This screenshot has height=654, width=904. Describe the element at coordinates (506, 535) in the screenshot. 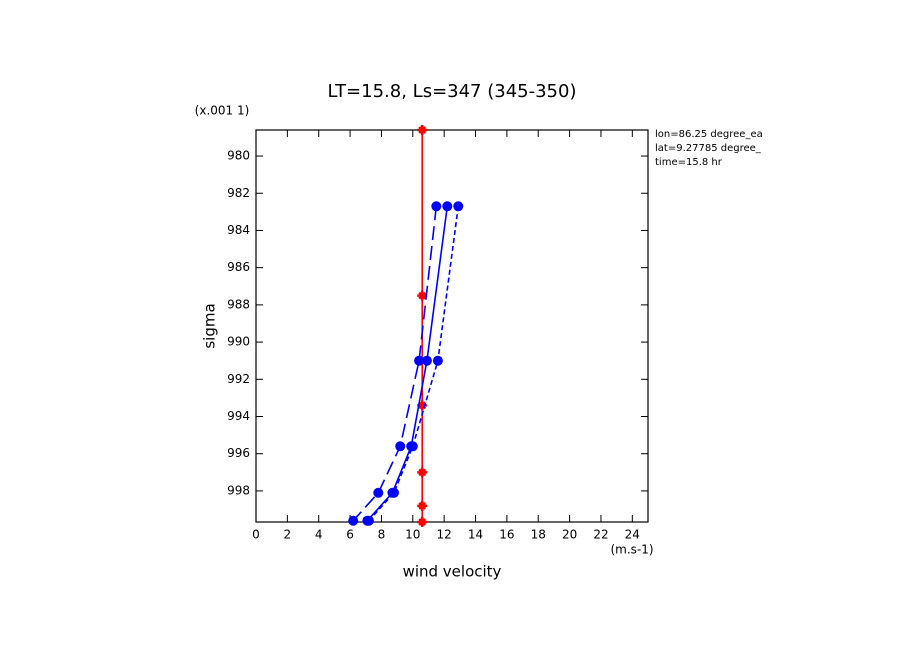

I see `x-tick-label: 16` at that location.